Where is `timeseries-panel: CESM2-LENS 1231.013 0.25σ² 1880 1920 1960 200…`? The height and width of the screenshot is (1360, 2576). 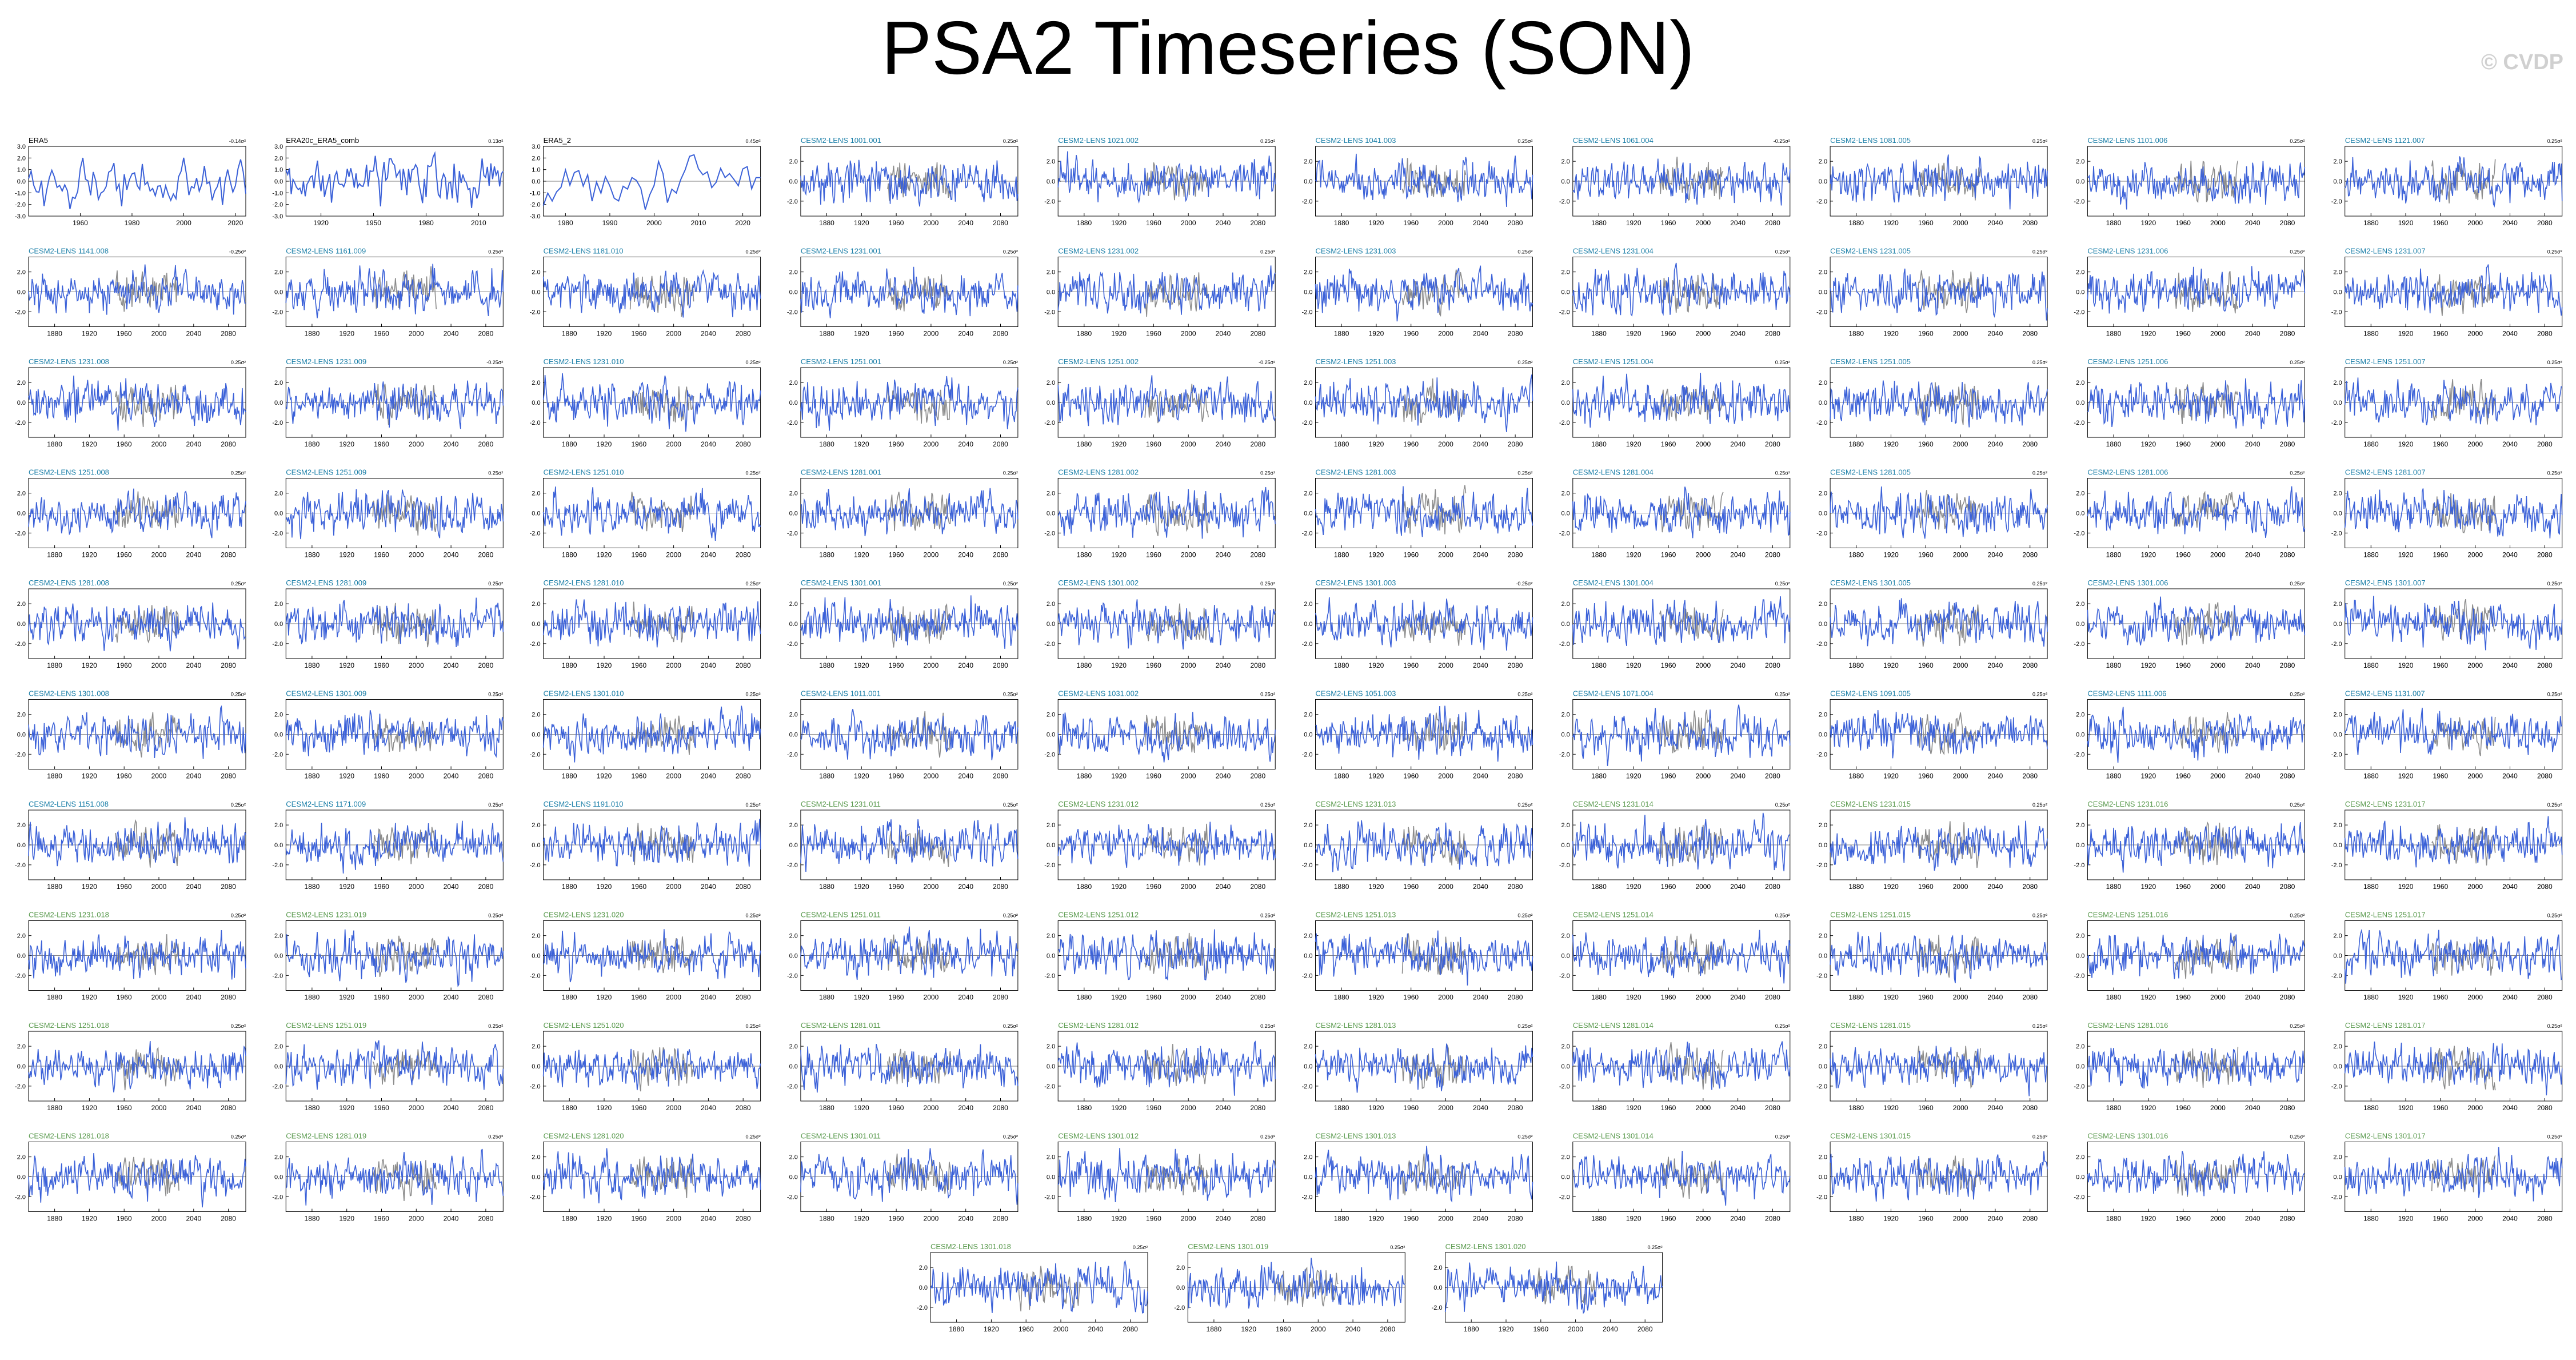
timeseries-panel: CESM2-LENS 1231.013 0.25σ² 1880 1920 1960 200… is located at coordinates (1417, 845).